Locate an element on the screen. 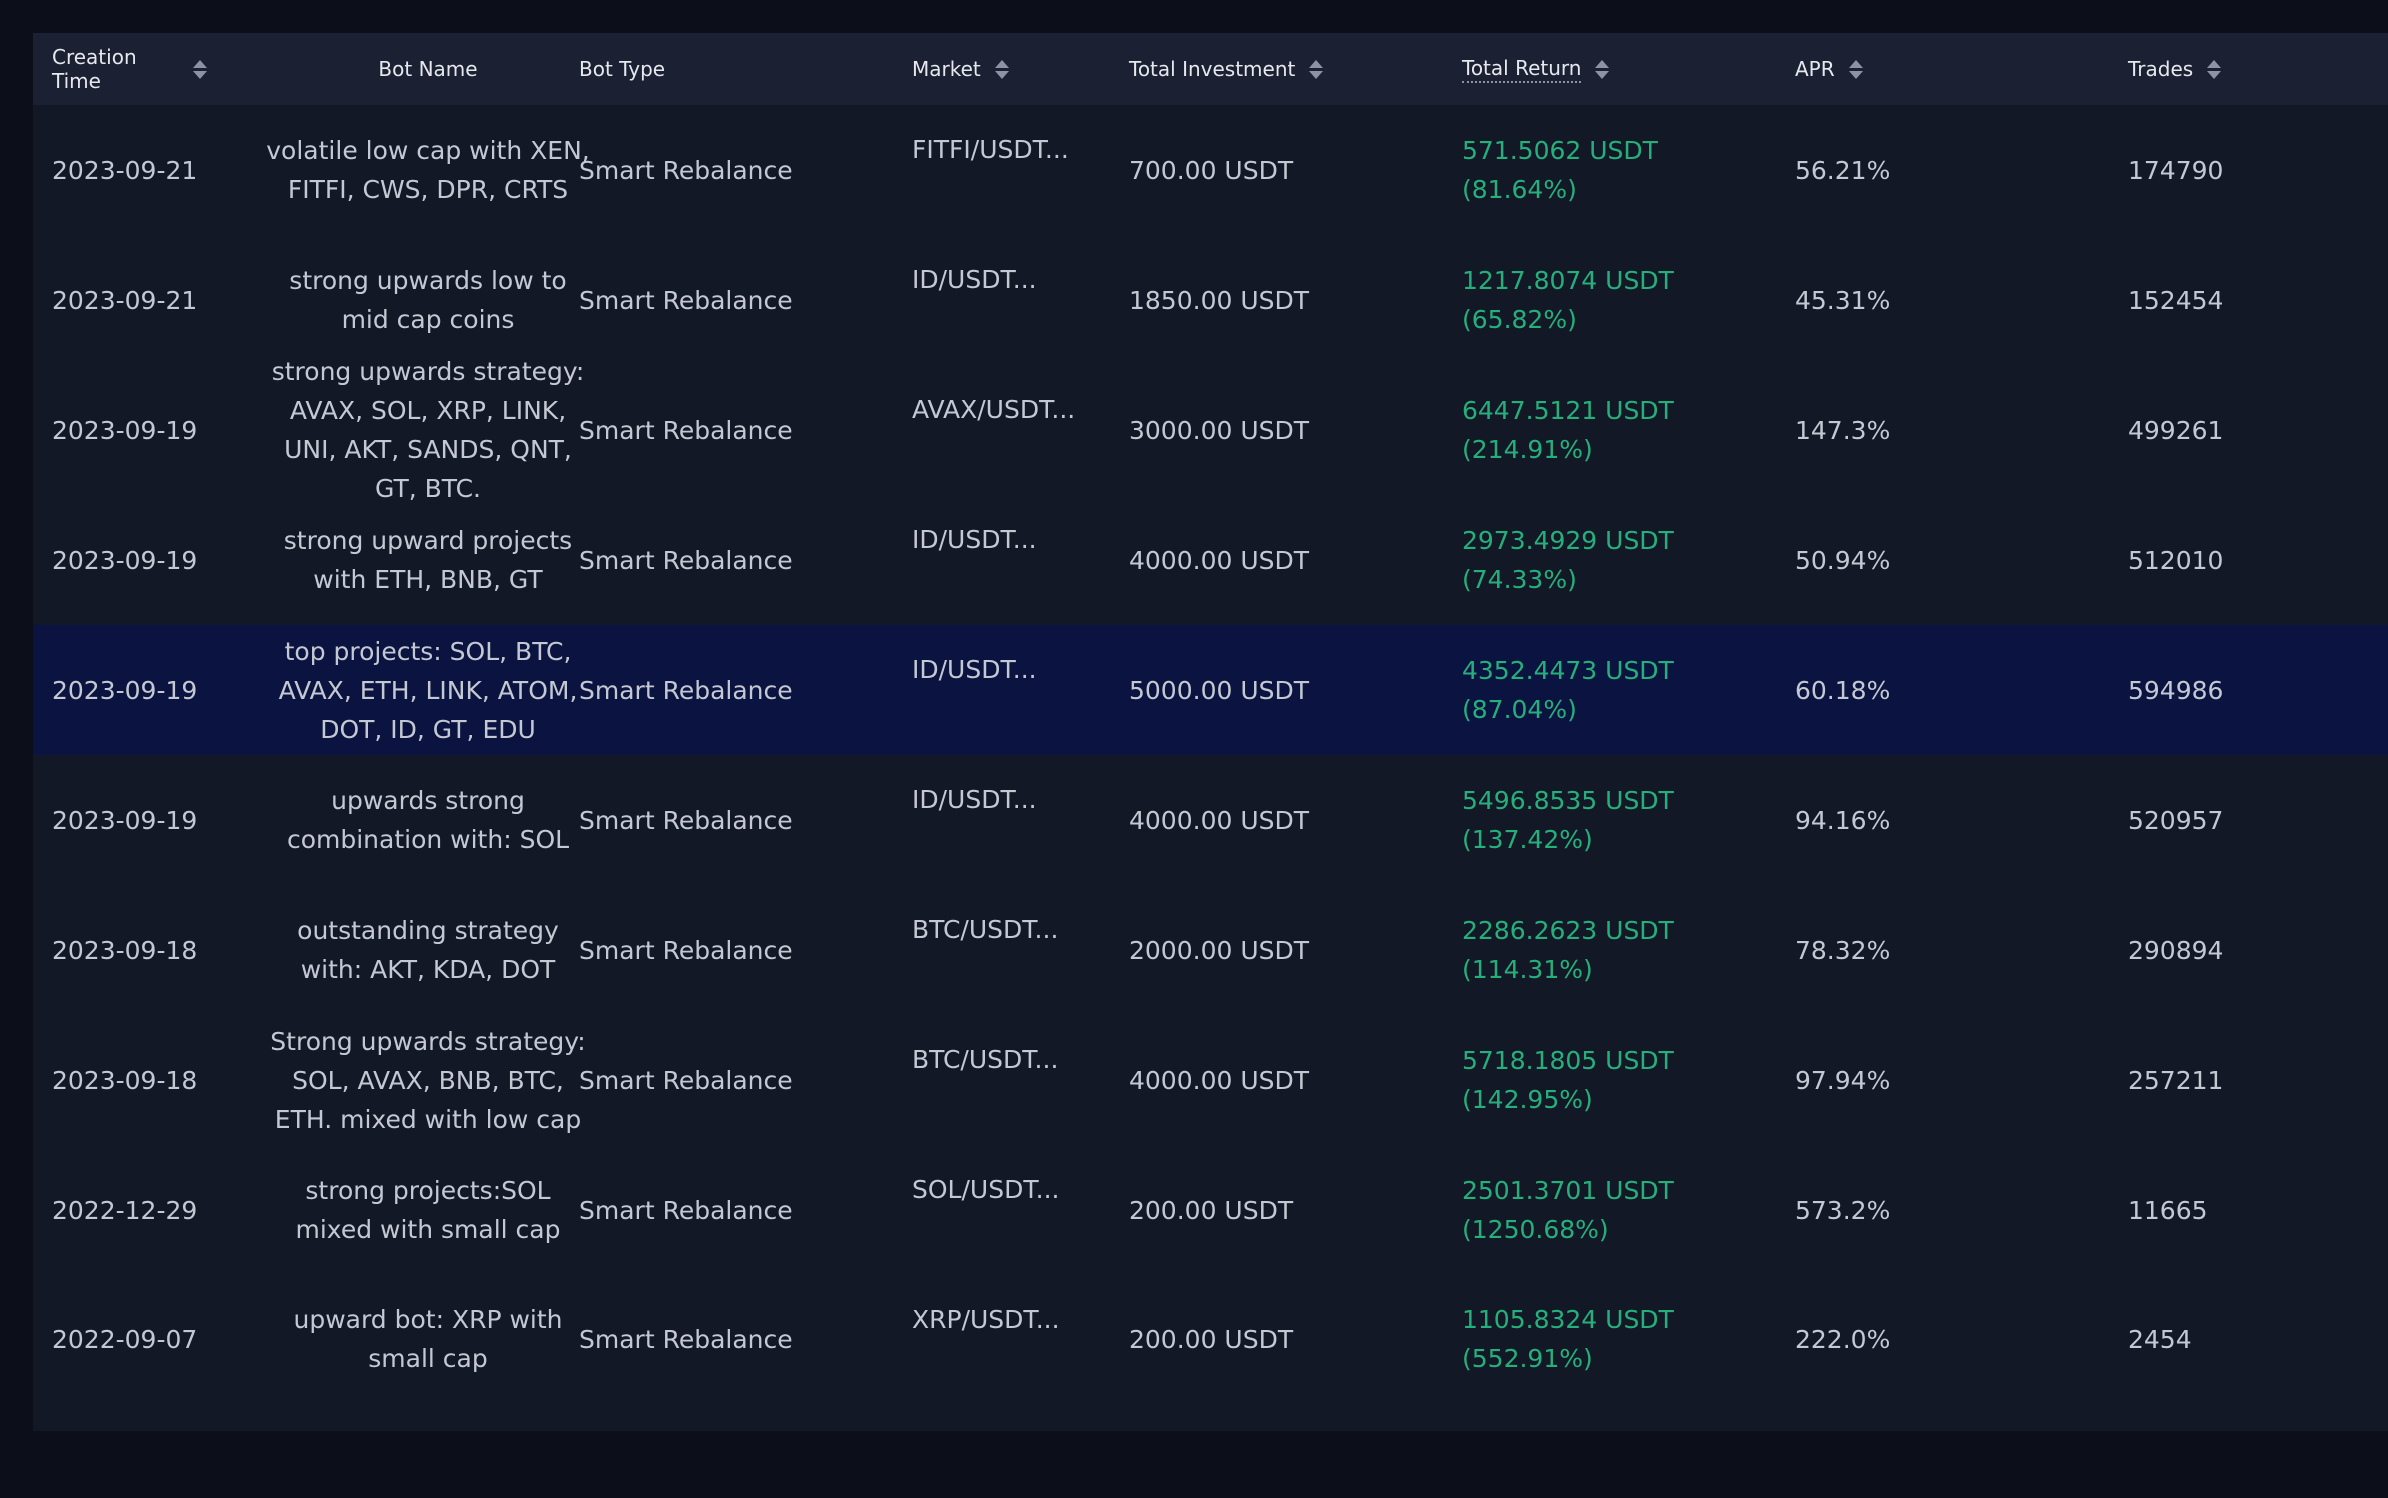 This screenshot has height=1498, width=2388. bot-name-line: with: AKT, KDA, DOT is located at coordinates (428, 969).